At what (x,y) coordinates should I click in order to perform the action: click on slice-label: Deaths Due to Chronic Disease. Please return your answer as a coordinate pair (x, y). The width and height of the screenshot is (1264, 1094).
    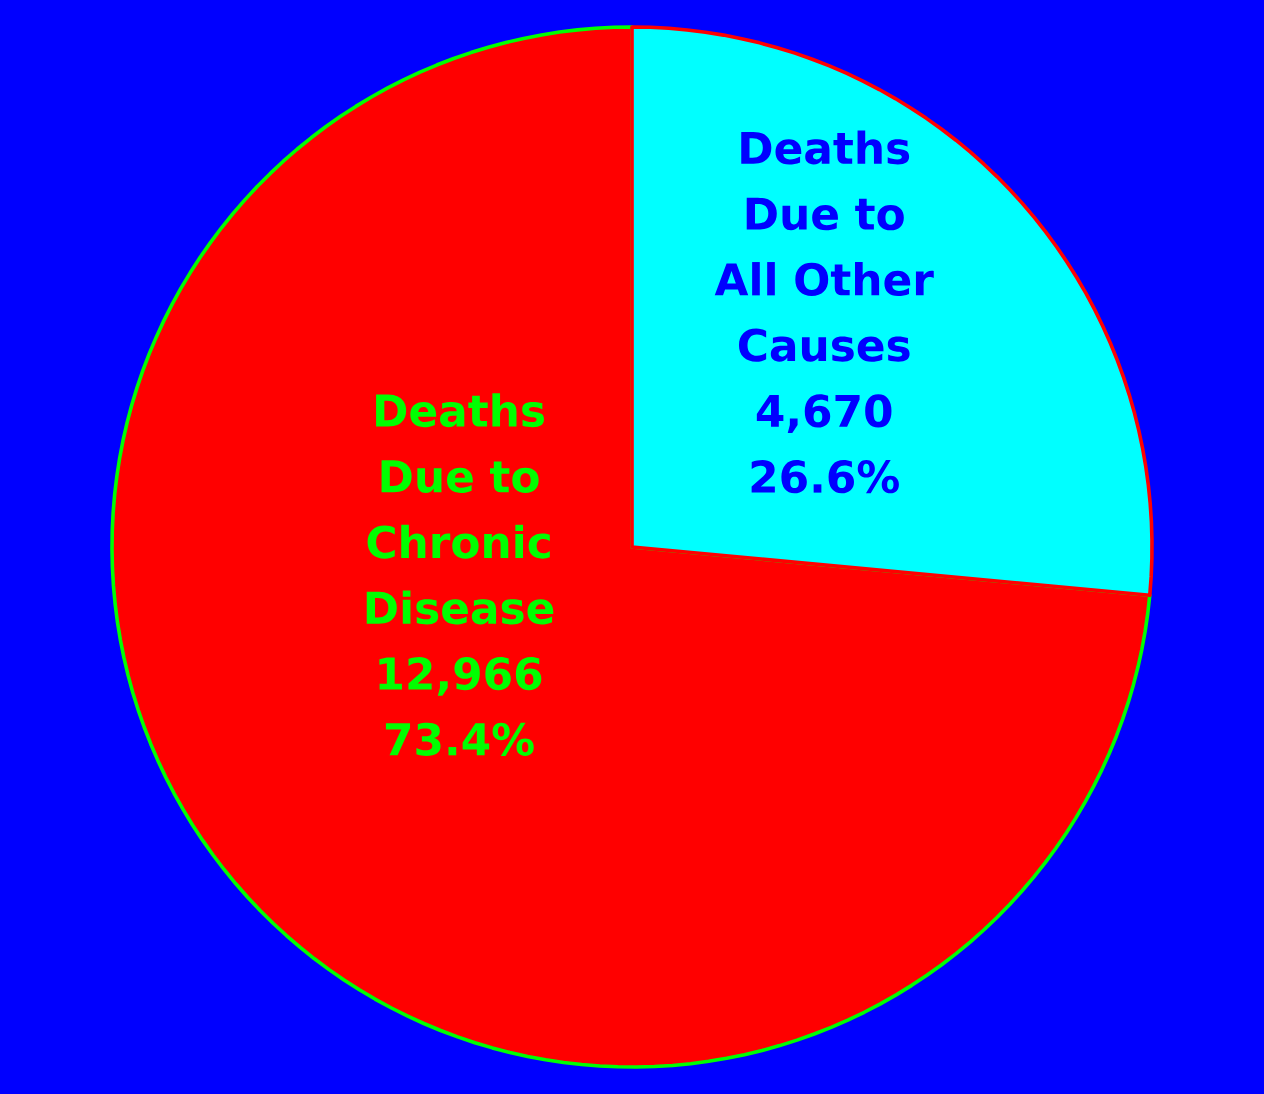
    Looking at the image, I should click on (460, 509).